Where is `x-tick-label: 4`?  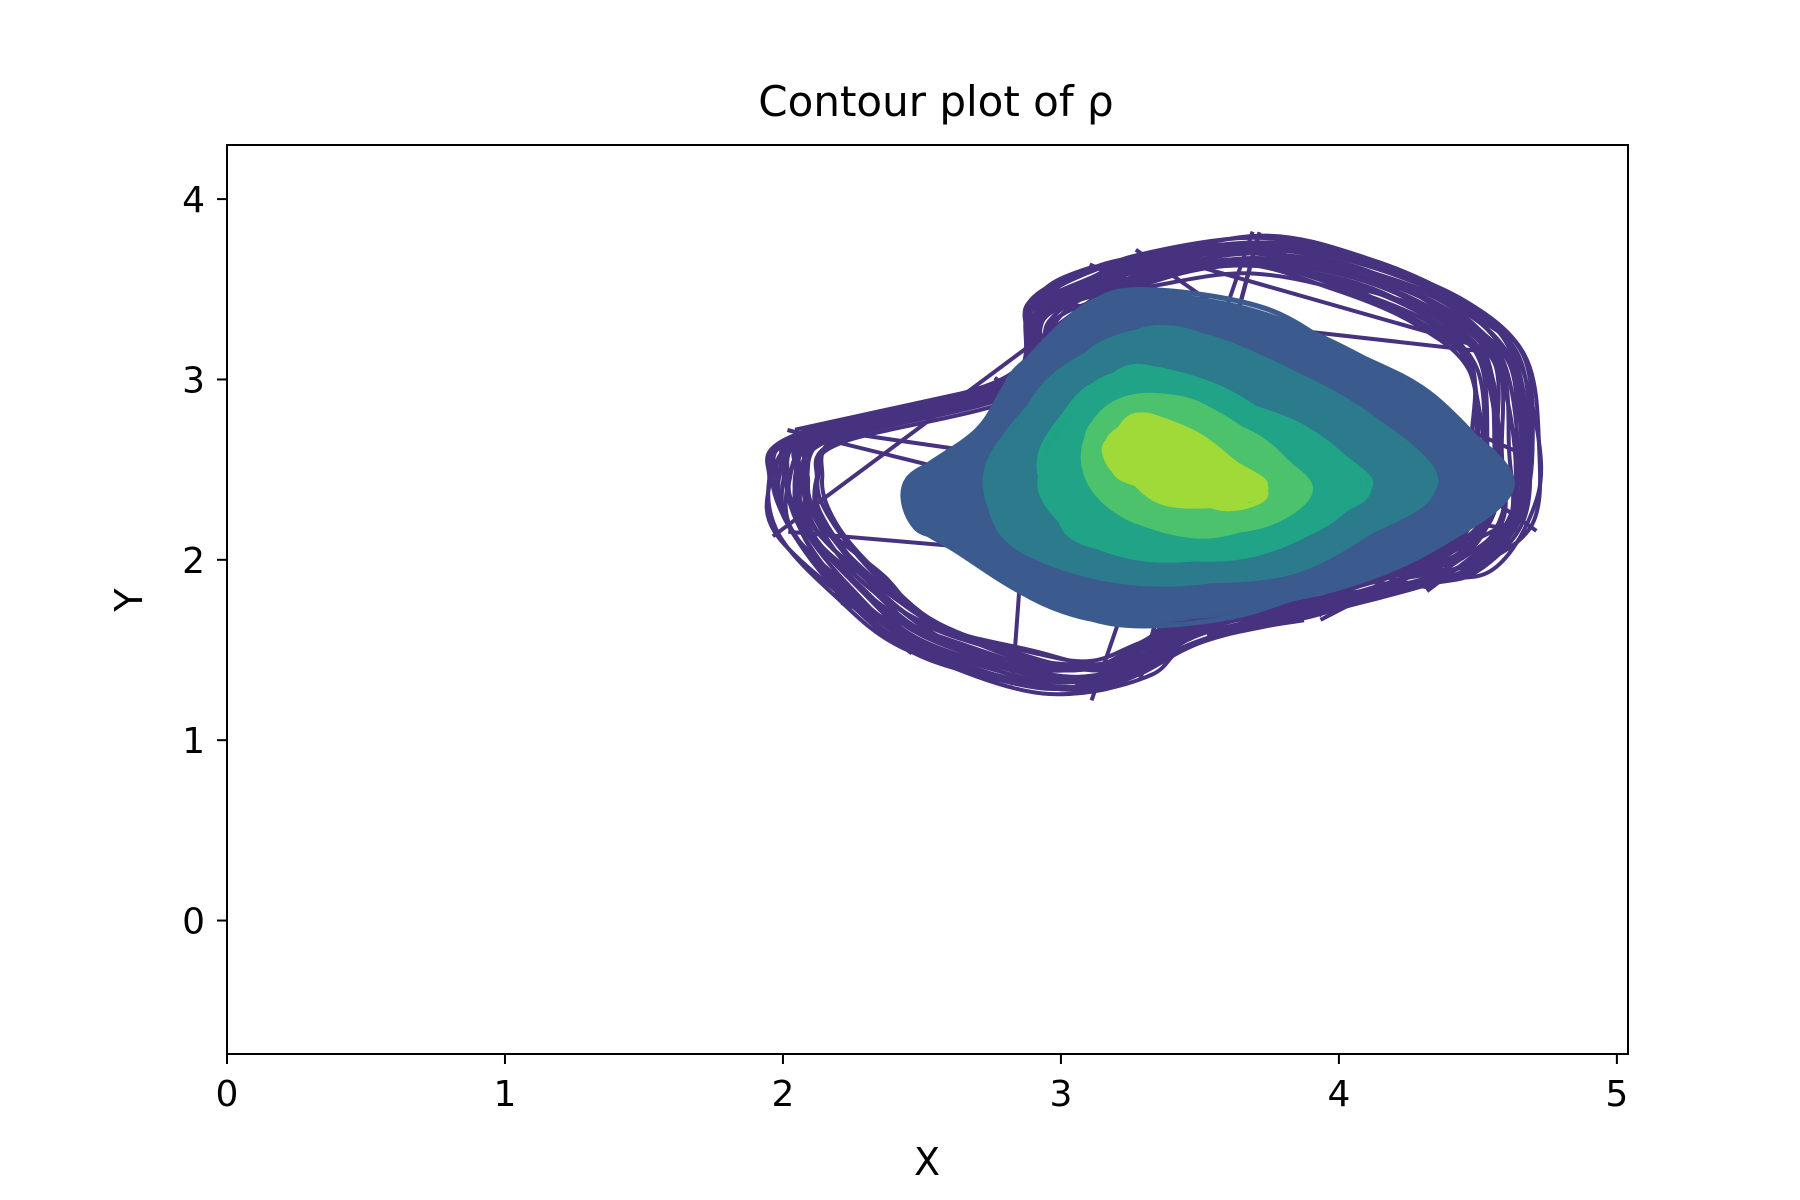
x-tick-label: 4 is located at coordinates (1338, 1094).